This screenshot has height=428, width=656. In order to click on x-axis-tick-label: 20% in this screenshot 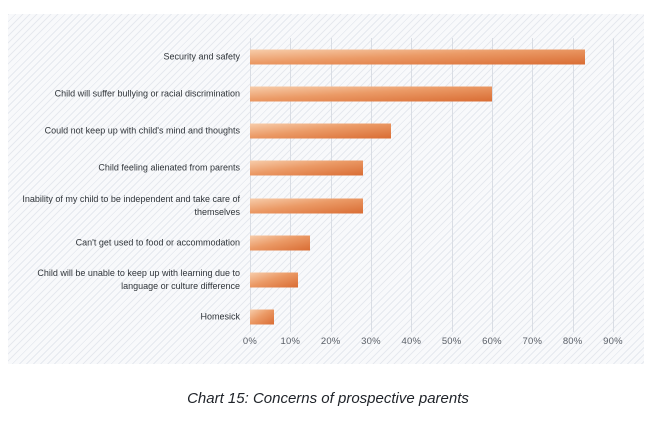, I will do `click(330, 341)`.